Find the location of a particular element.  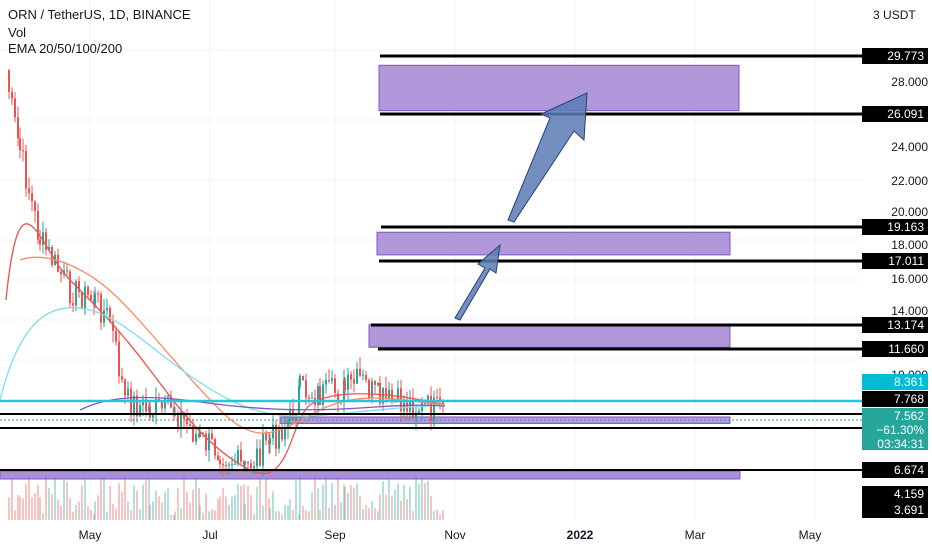

currency: USDT is located at coordinates (899, 15).